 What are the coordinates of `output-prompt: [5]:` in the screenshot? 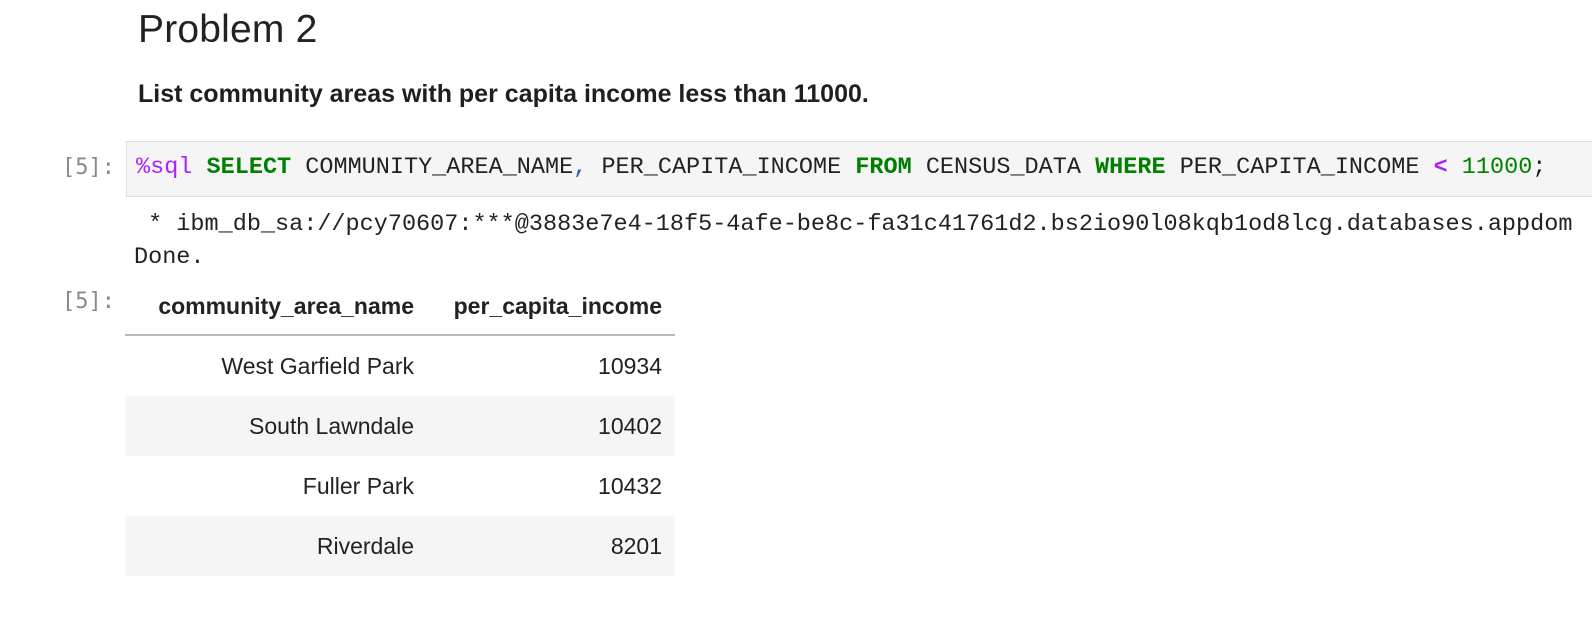 It's located at (88, 301).